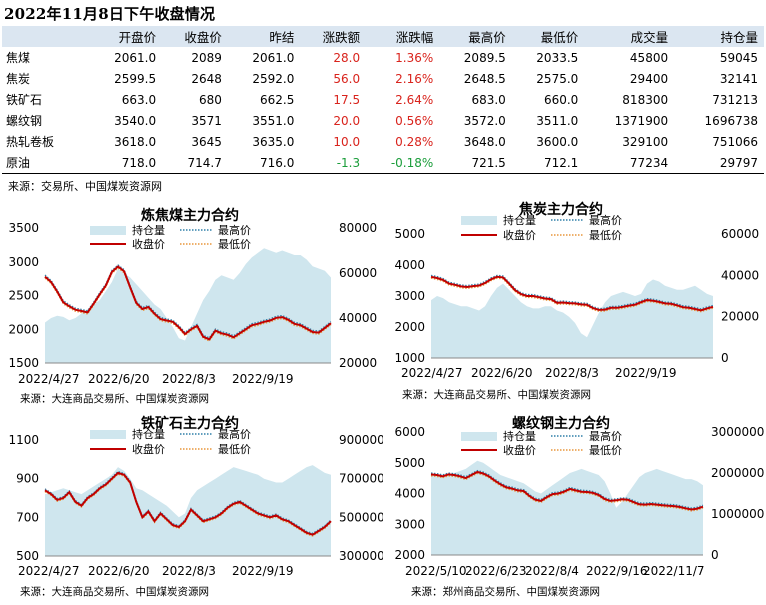 The image size is (766, 605). I want to click on y-tick-left: 6000, so click(409, 432).